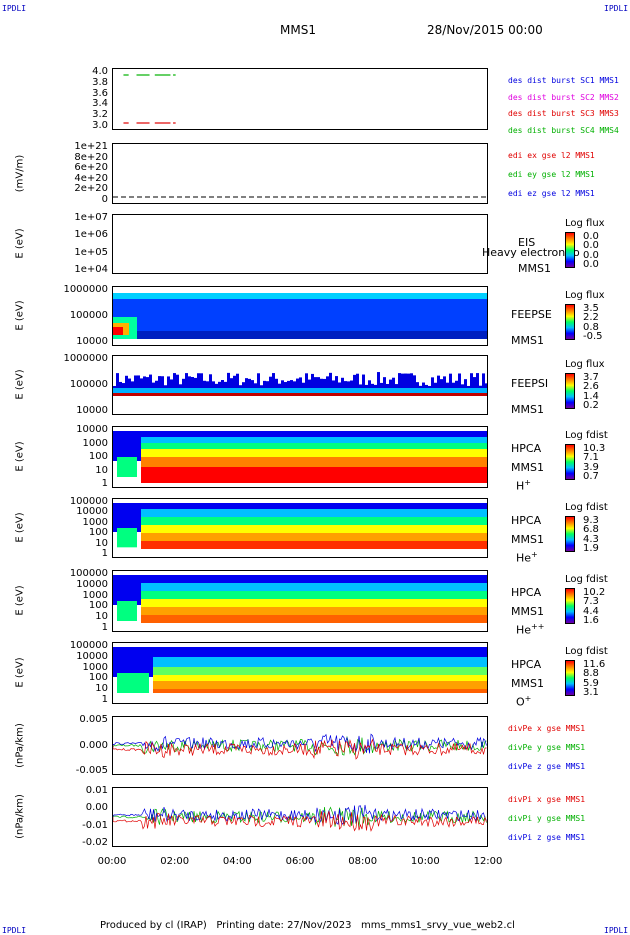 The height and width of the screenshot is (935, 630). What do you see at coordinates (570, 534) in the screenshot?
I see `panel-hpca_he-colorbar` at bounding box center [570, 534].